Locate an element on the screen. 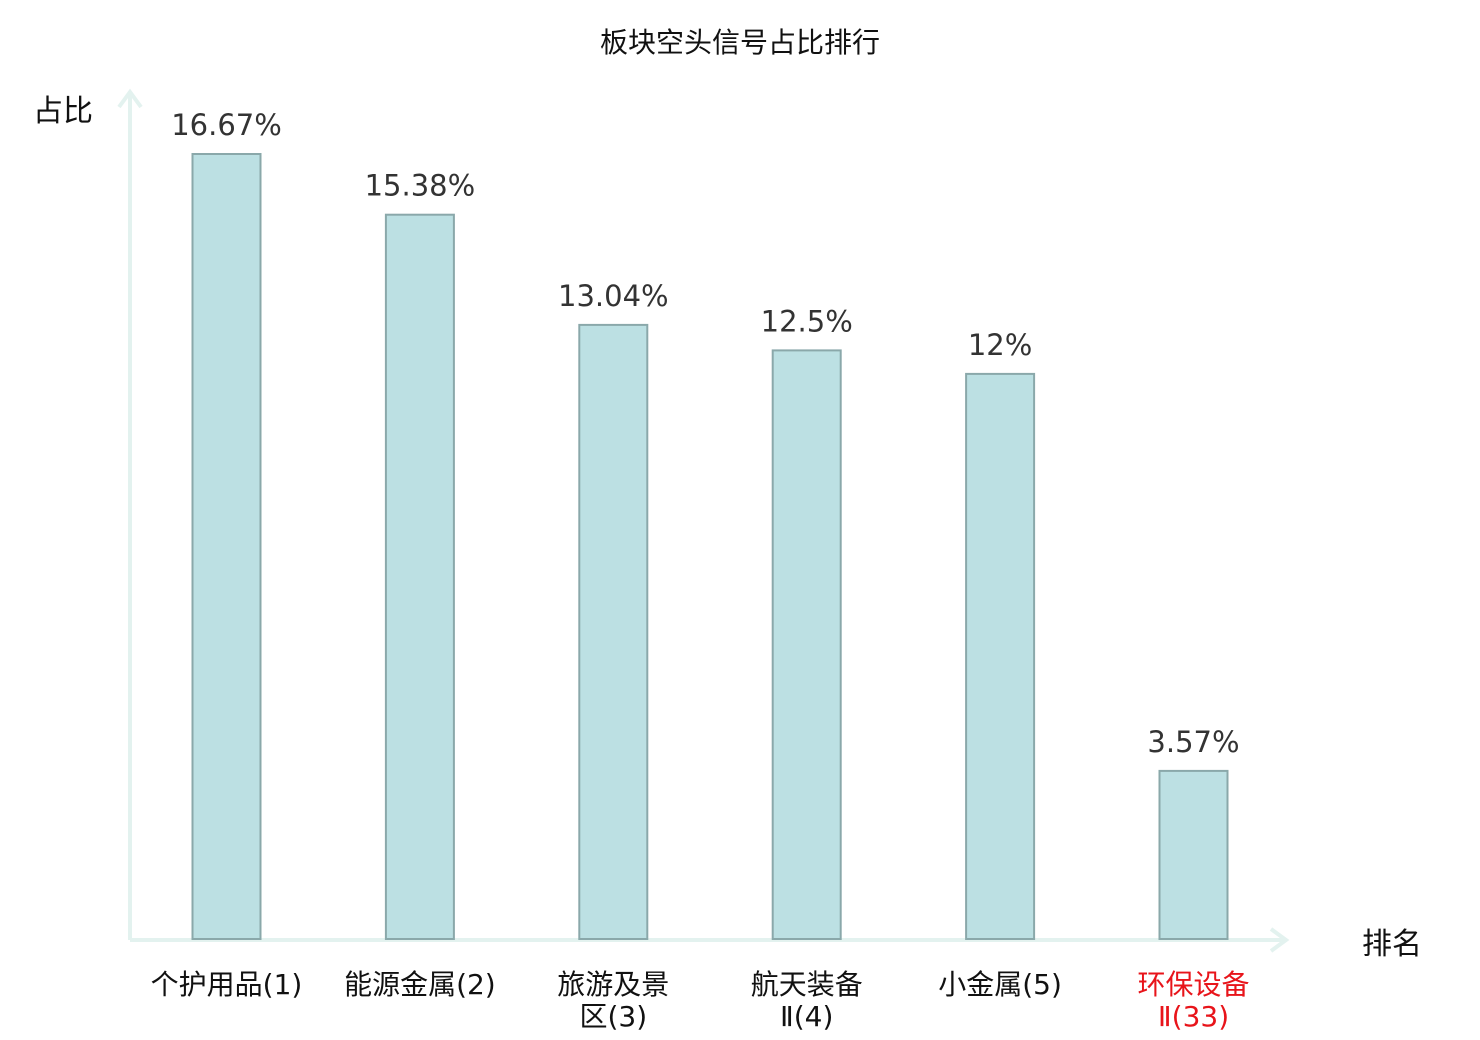  y-axis-arrow is located at coordinates (130, 98).